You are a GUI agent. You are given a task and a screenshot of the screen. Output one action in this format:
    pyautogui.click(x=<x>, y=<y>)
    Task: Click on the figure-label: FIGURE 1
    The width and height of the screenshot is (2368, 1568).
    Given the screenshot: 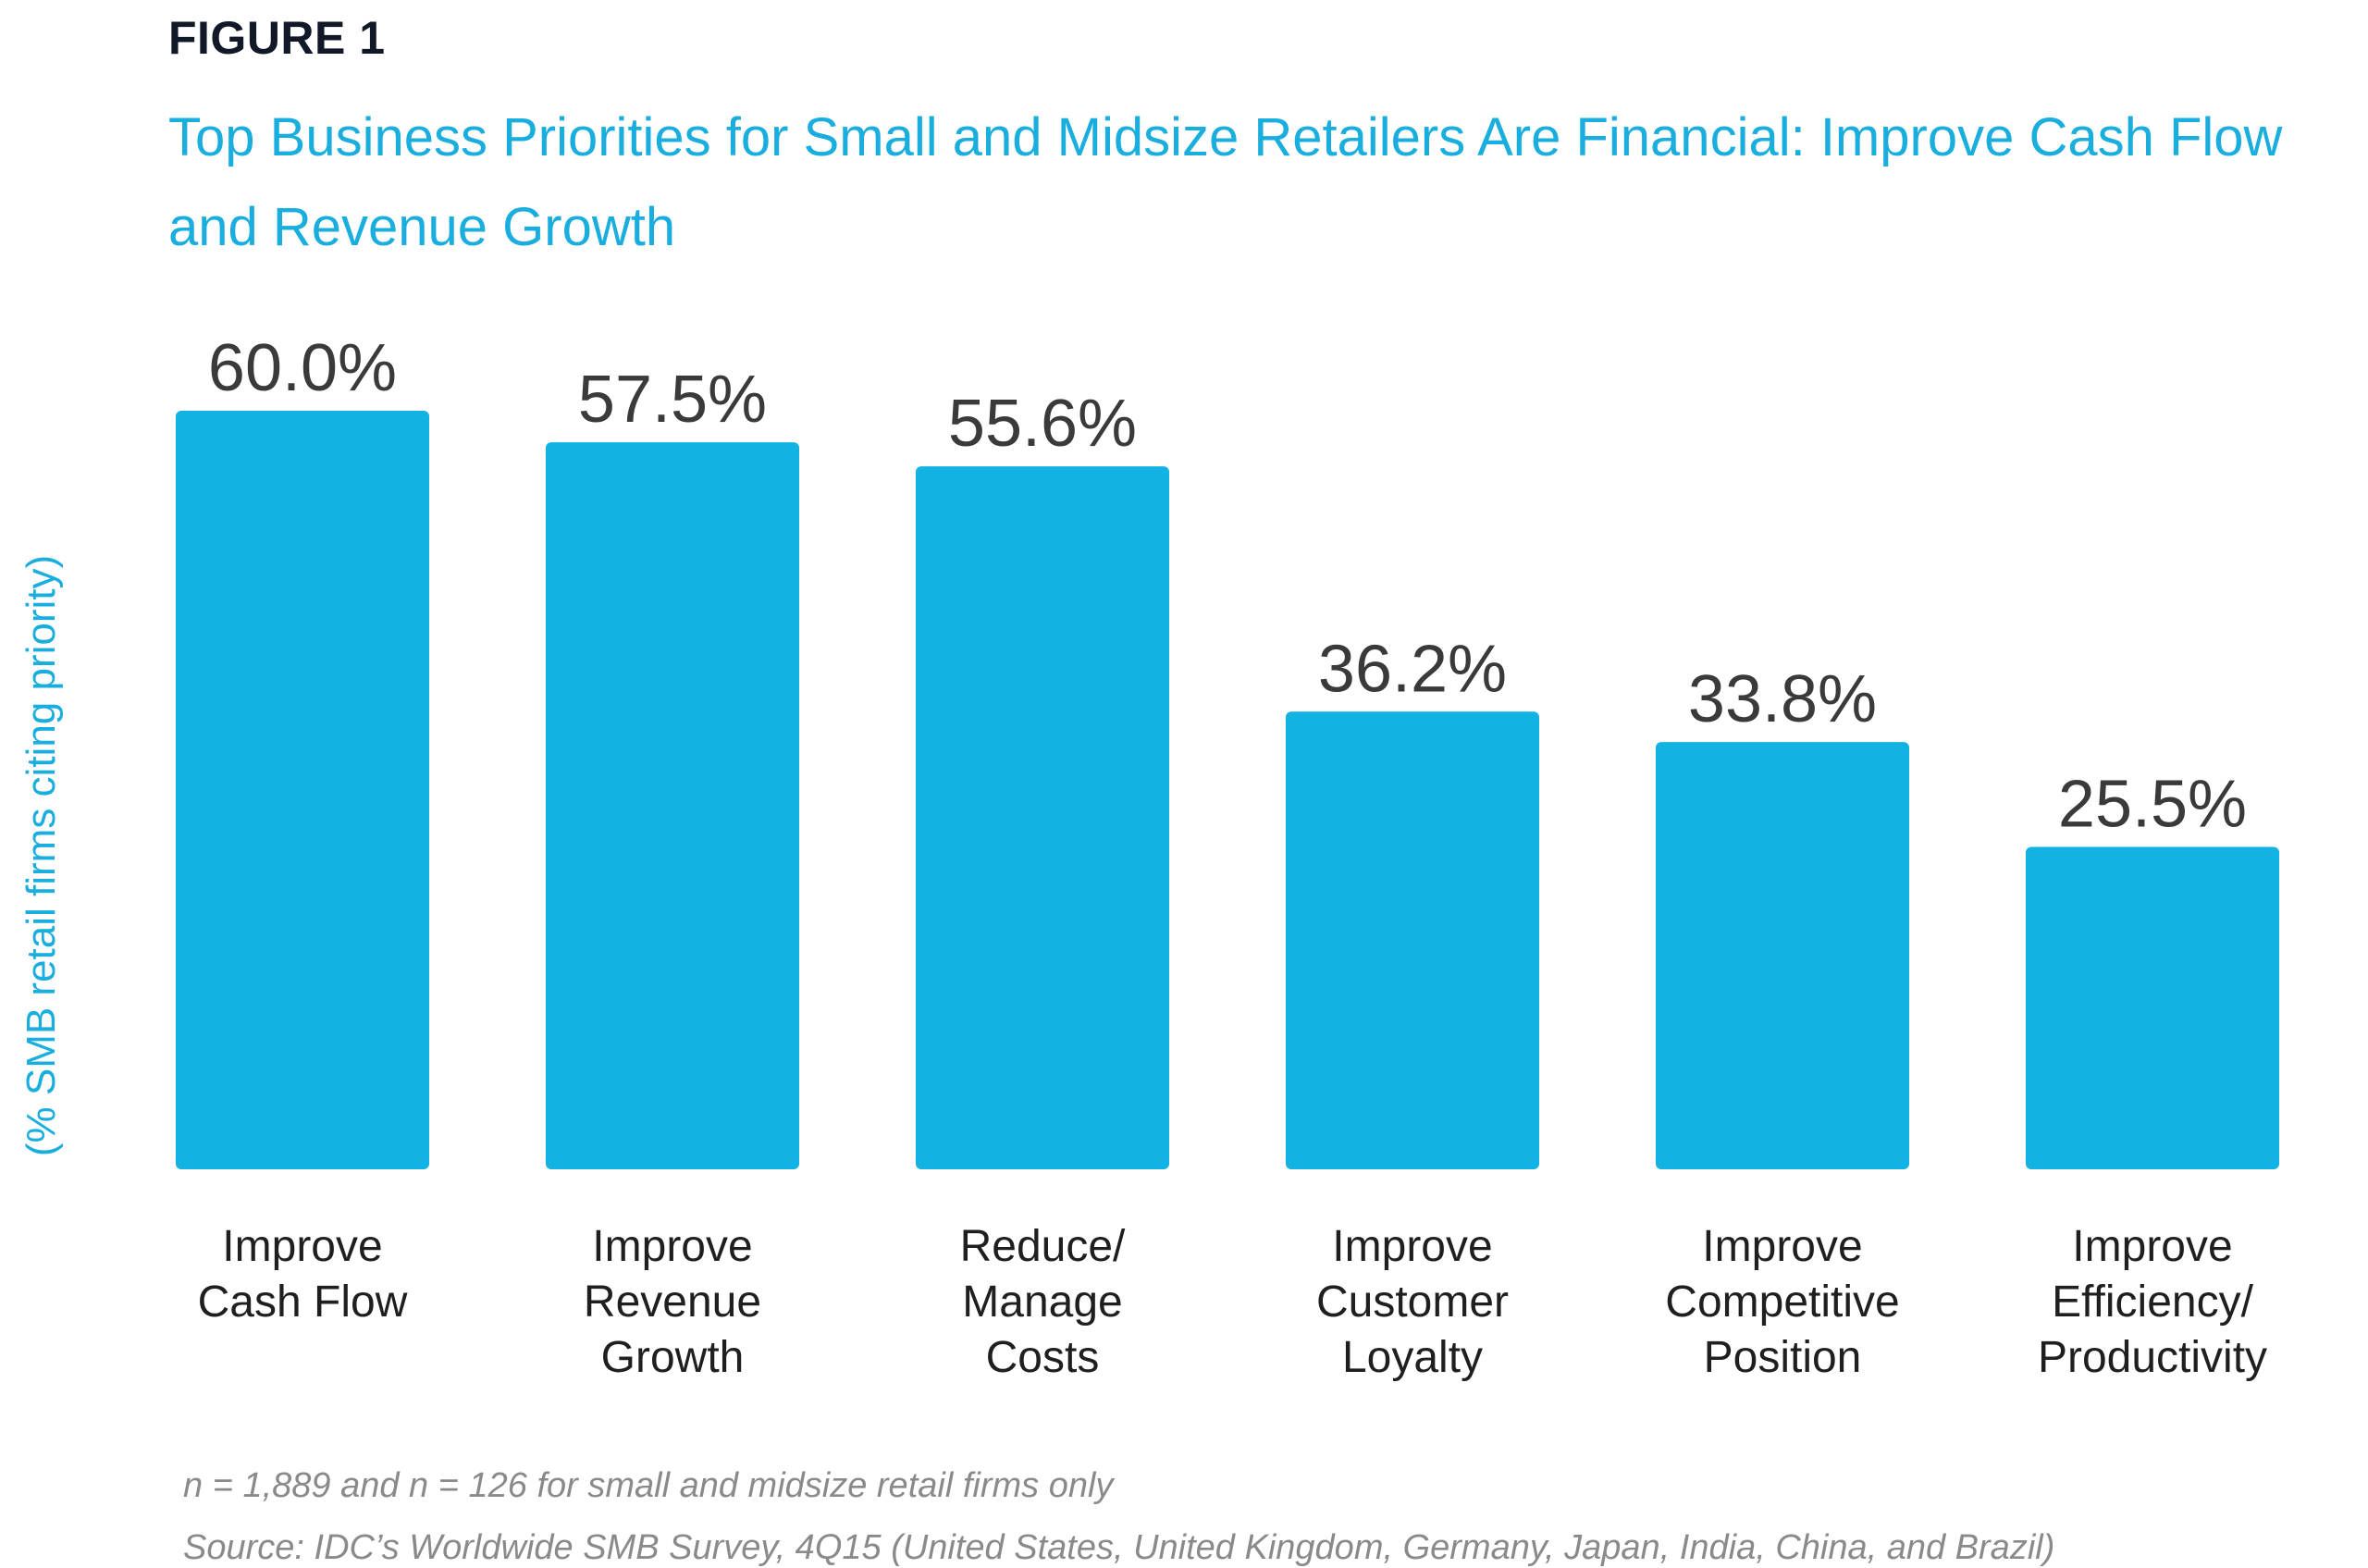 What is the action you would take?
    pyautogui.click(x=277, y=38)
    